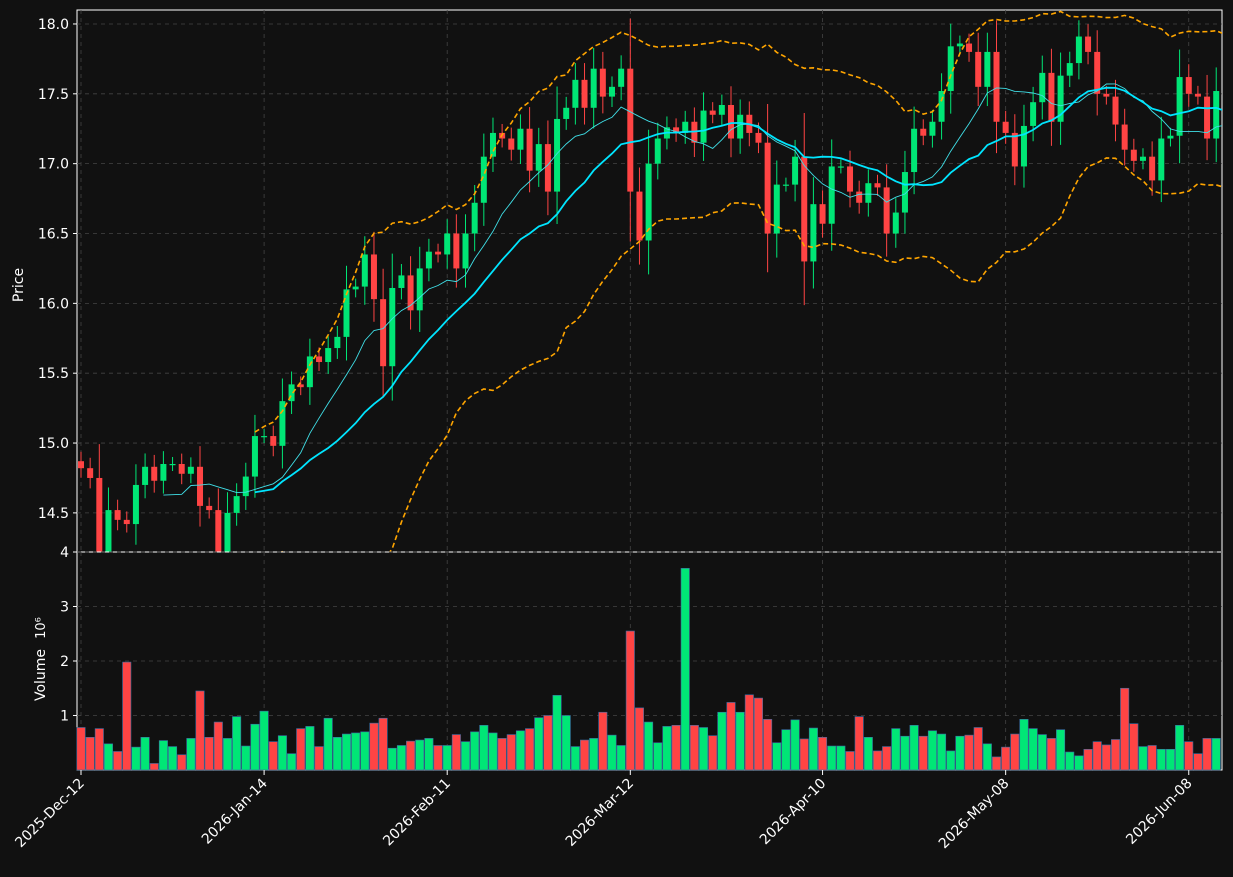 The image size is (1233, 877). What do you see at coordinates (974, 814) in the screenshot?
I see `x-tick-label: 2026-May-08` at bounding box center [974, 814].